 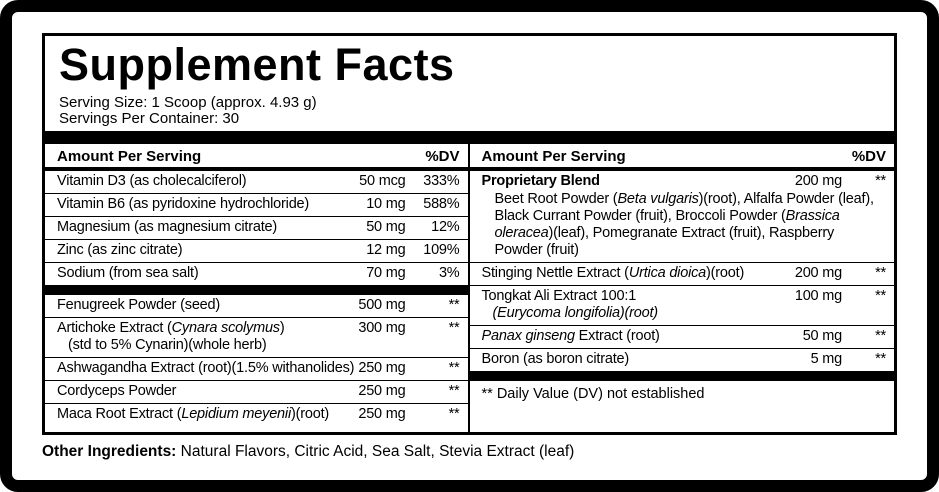 I want to click on ingredient-row-line: Boron (as boron citrate) 5 mg **, so click(x=684, y=359).